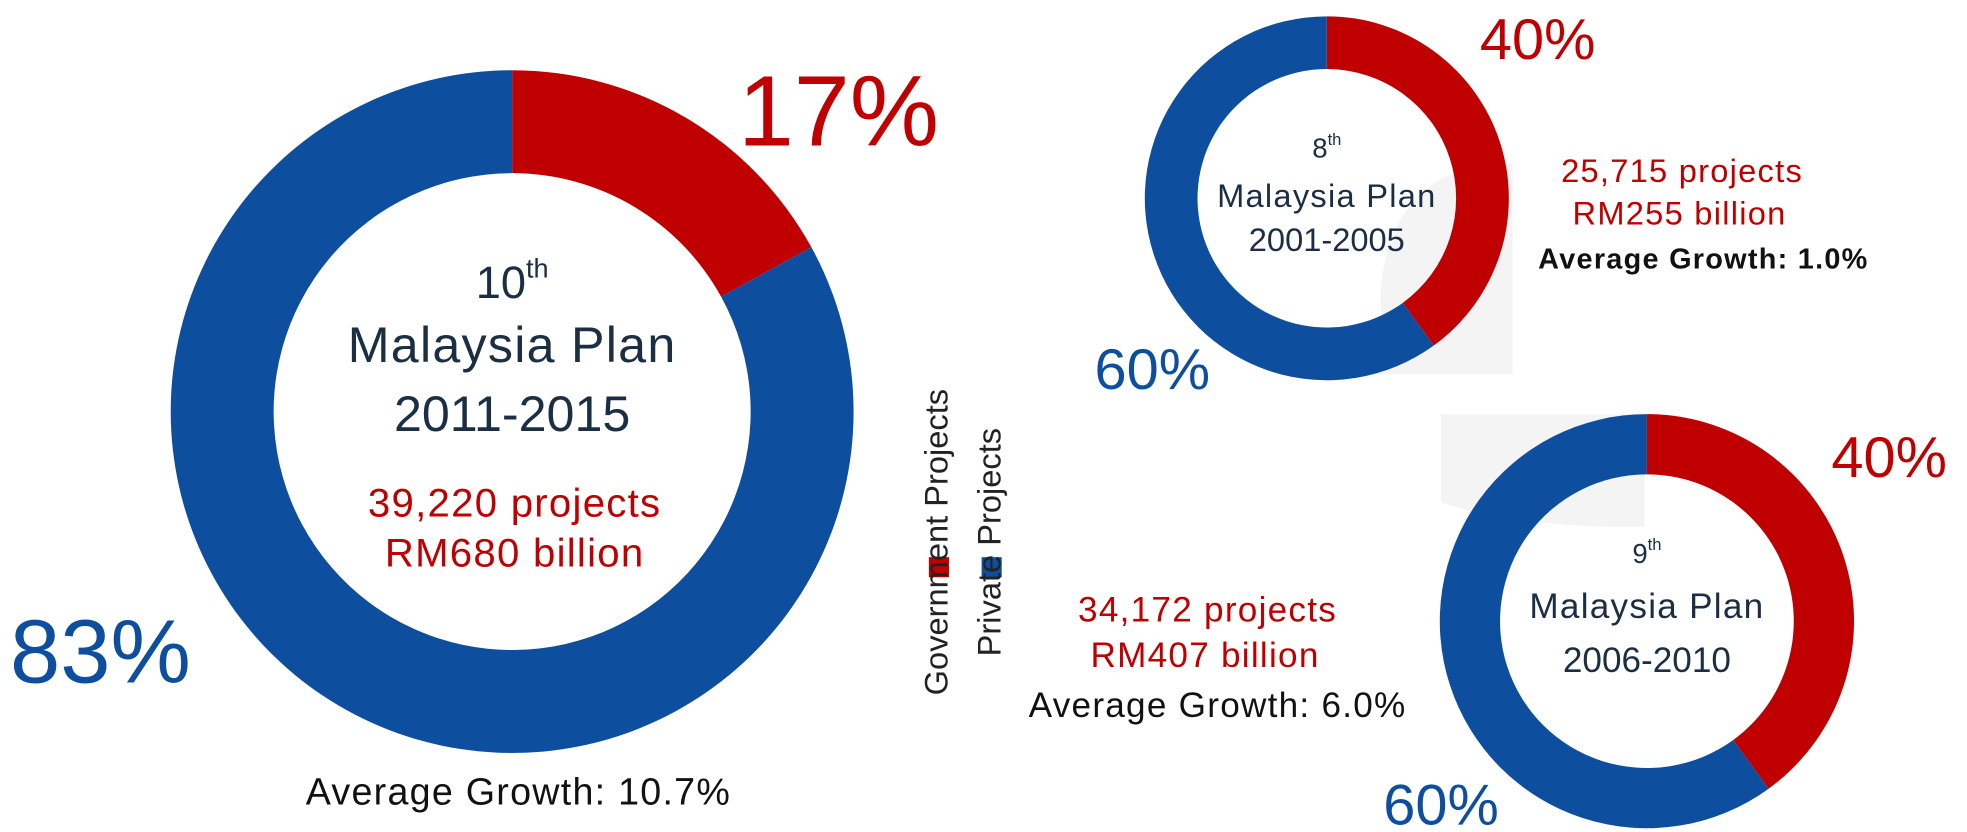  What do you see at coordinates (1647, 660) in the screenshot?
I see `plan-period: 2006-2010` at bounding box center [1647, 660].